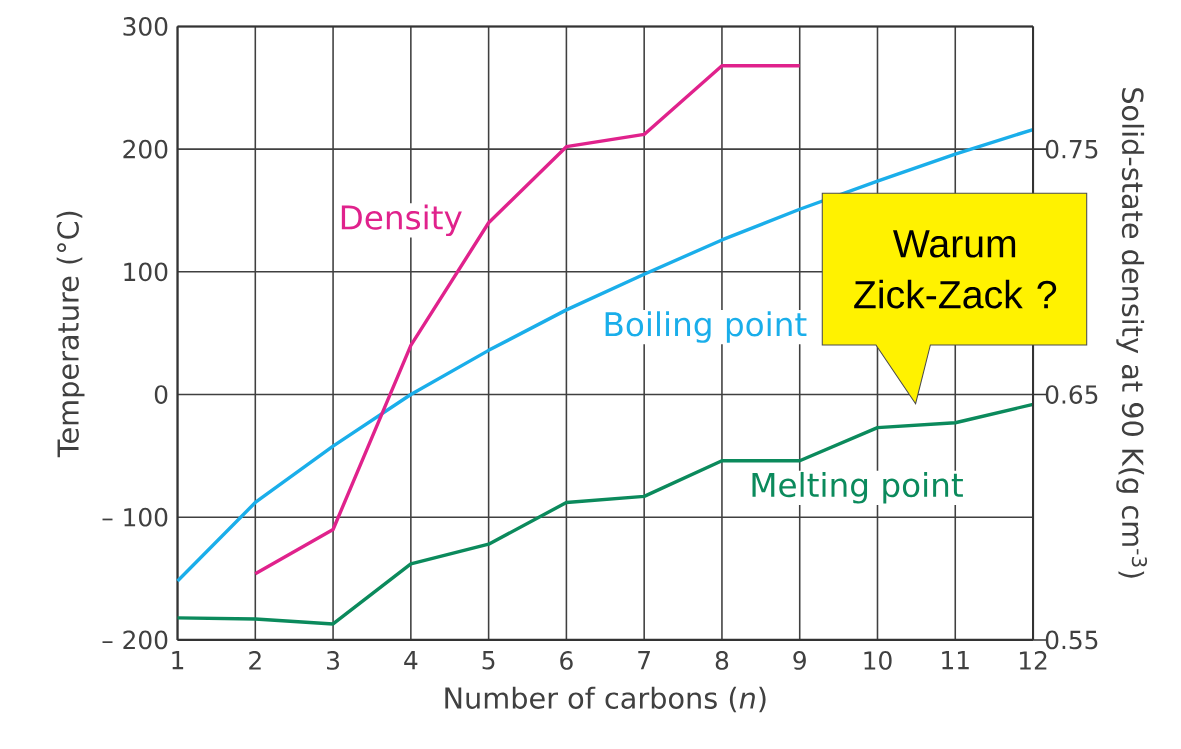 The image size is (1181, 749). I want to click on x-tick-label: 2, so click(255, 660).